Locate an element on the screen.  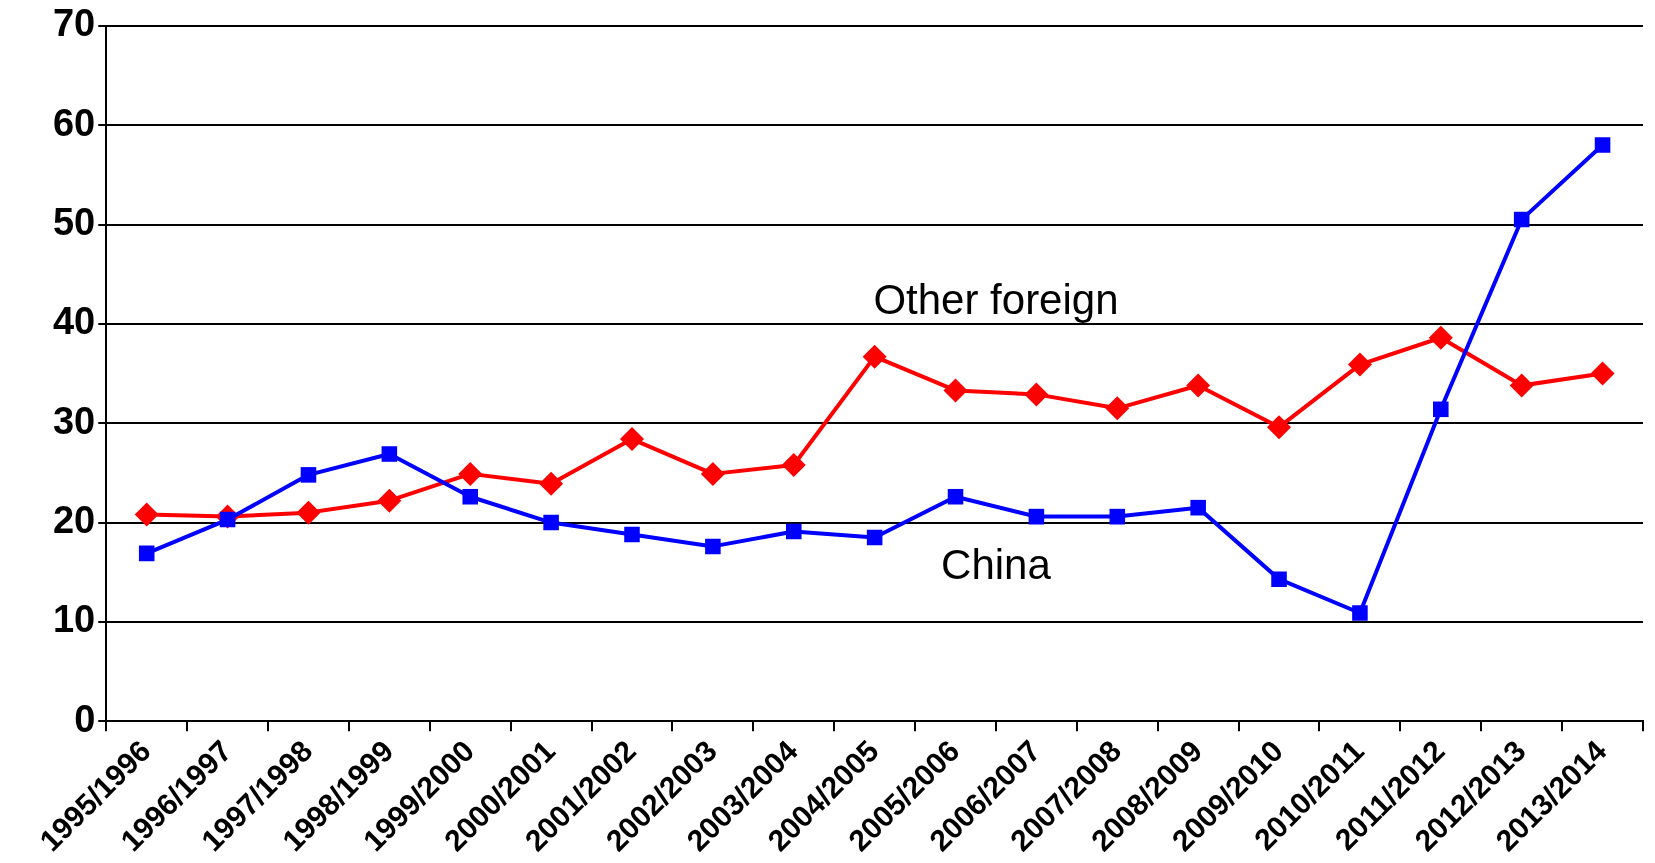
y-tick-label: 40 is located at coordinates (74, 321).